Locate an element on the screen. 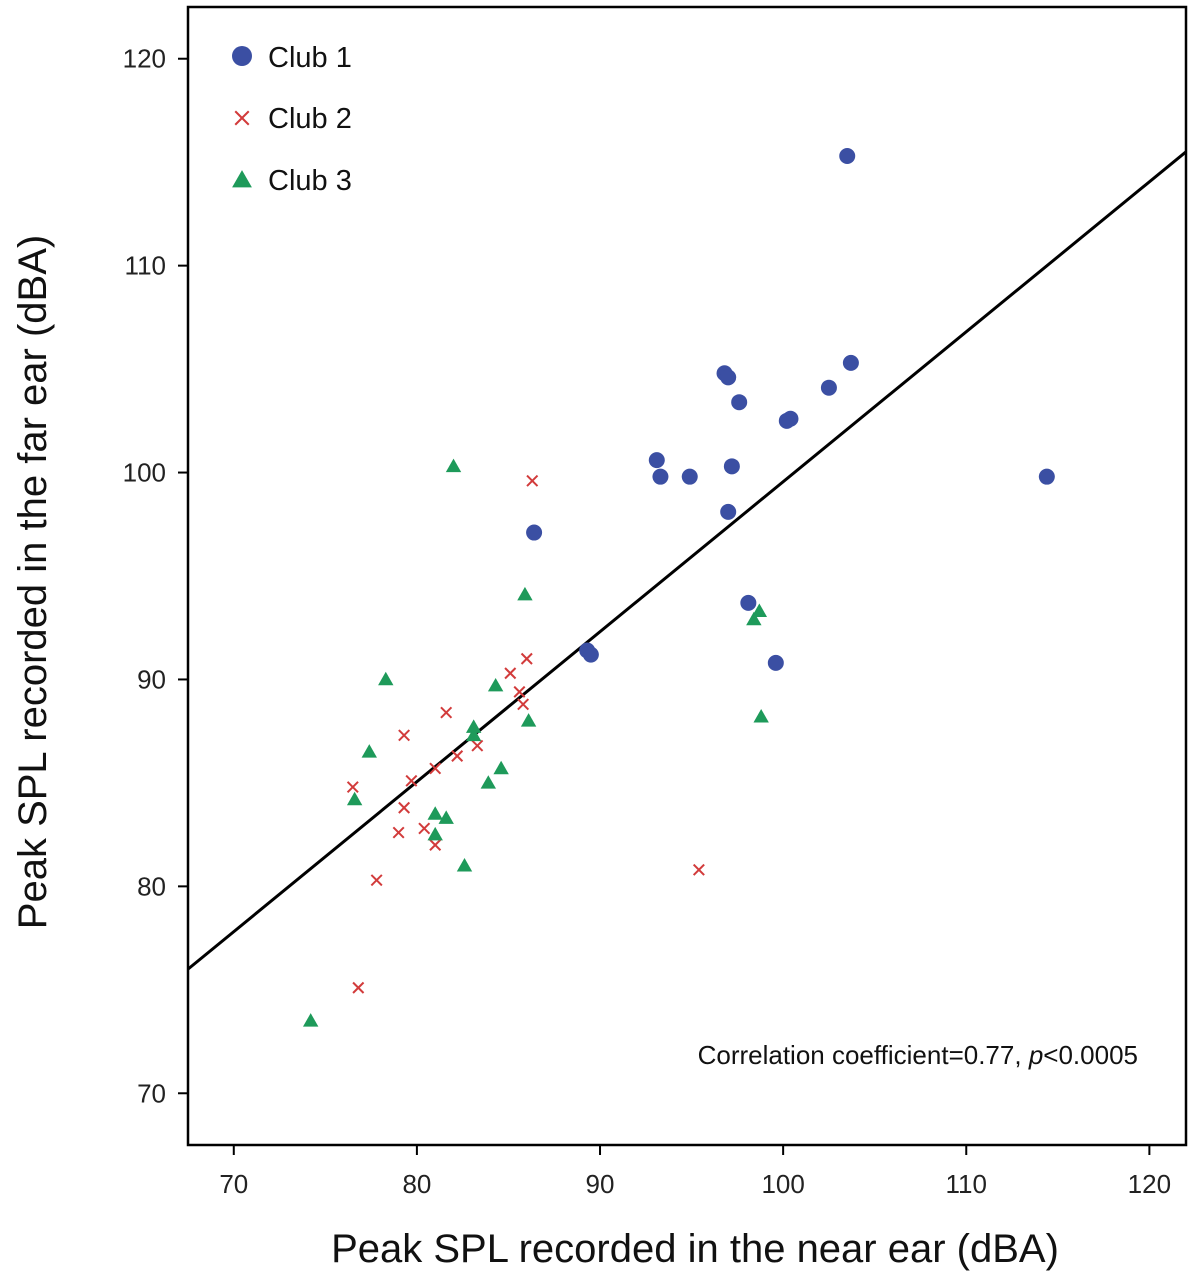 Image resolution: width=1194 pixels, height=1280 pixels. y-tick-label: 70 is located at coordinates (151, 1093).